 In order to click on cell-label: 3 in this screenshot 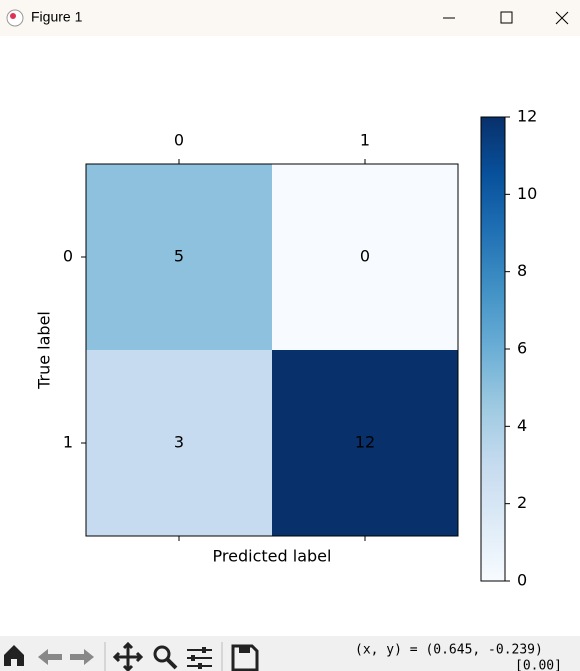, I will do `click(179, 442)`.